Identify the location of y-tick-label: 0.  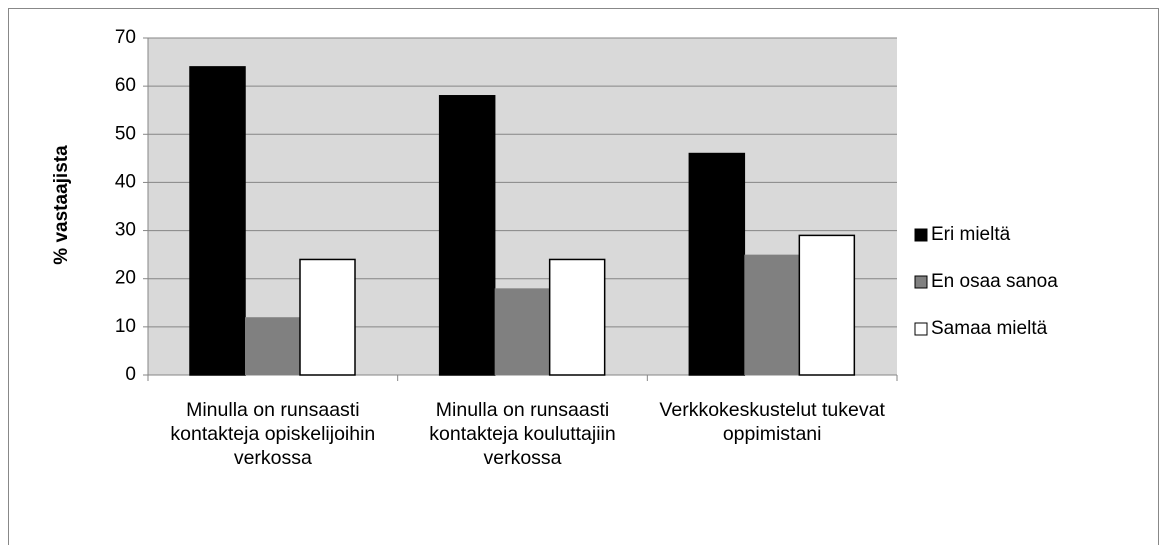
(130, 374).